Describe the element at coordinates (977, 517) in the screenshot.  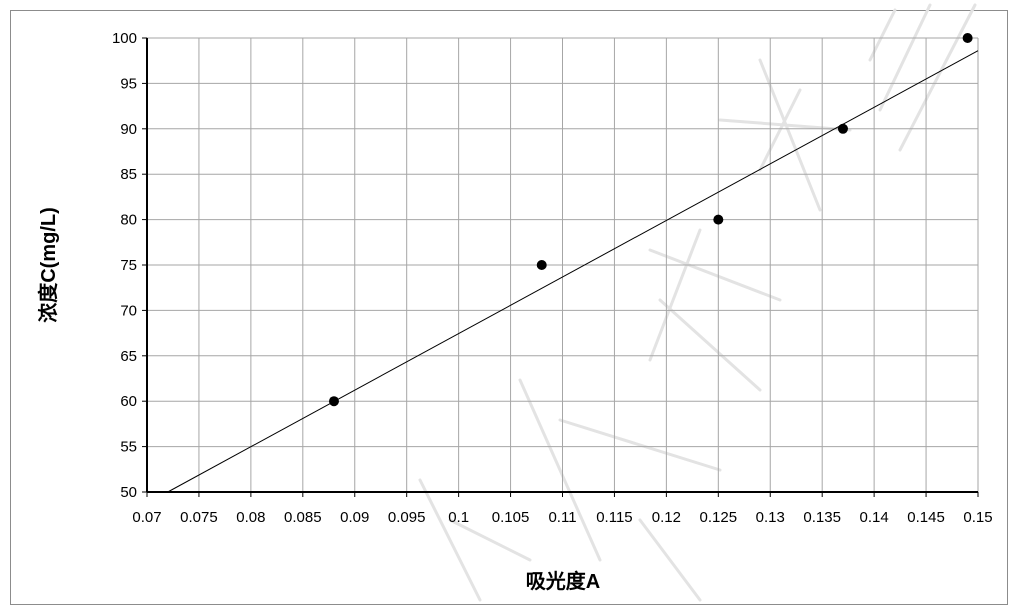
I see `x-tick-label: 0.15` at that location.